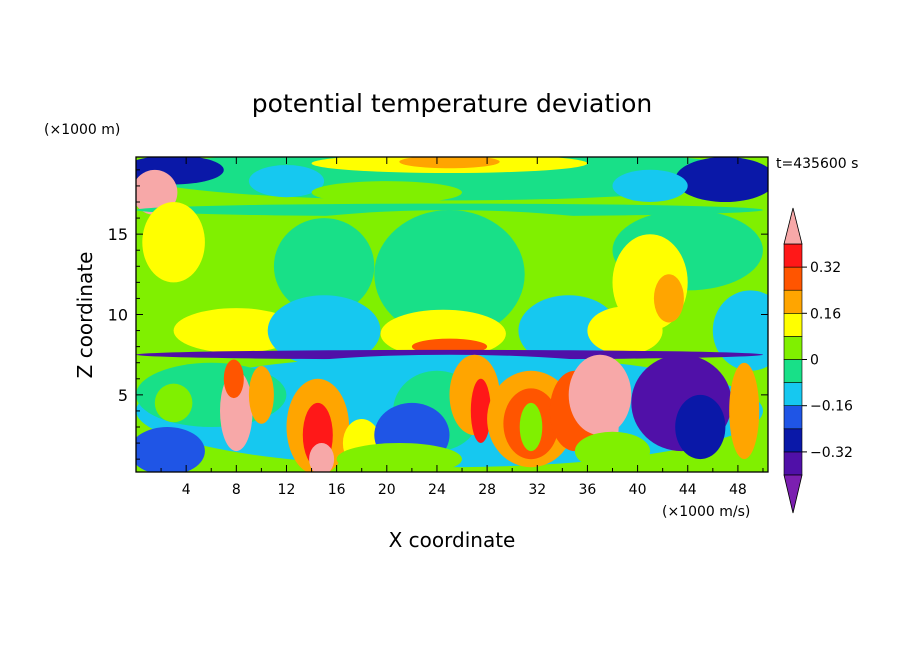 The image size is (904, 654). I want to click on x-tick-label: 28, so click(487, 490).